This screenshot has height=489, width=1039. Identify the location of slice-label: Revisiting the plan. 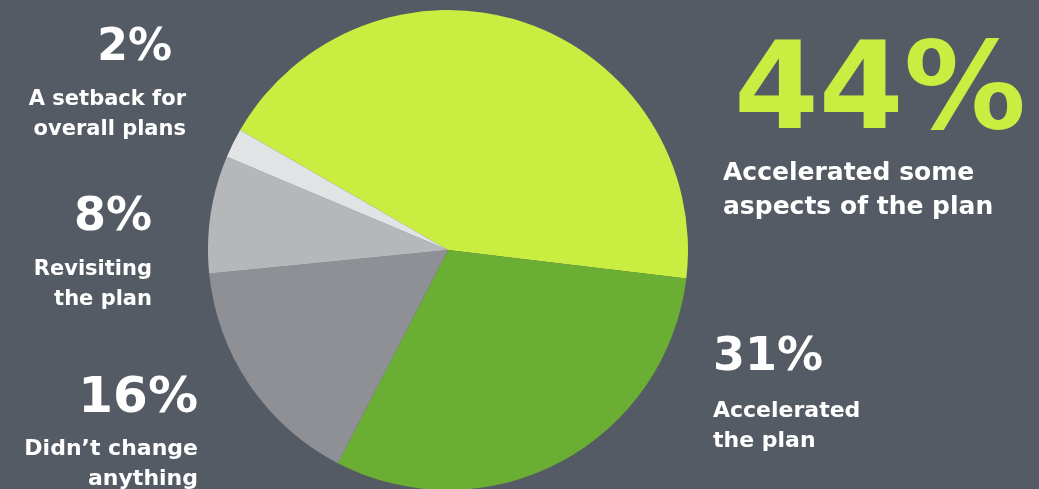
(92, 283).